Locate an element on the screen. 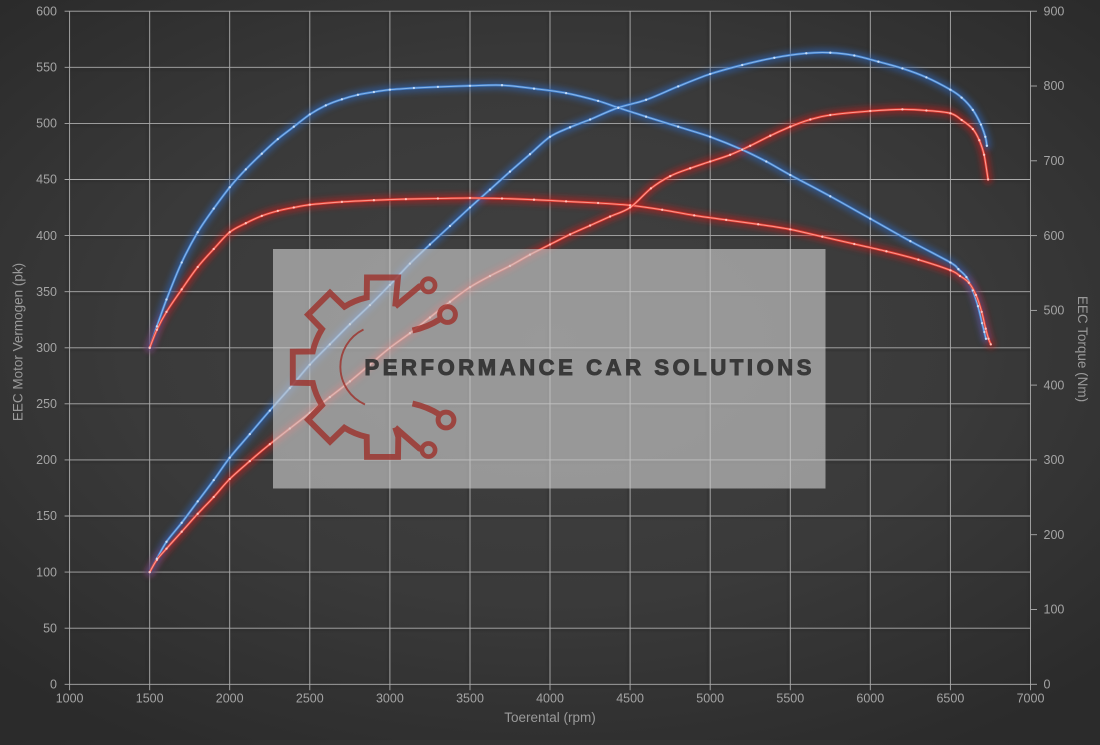 The width and height of the screenshot is (1100, 745). svg-text: 3000 is located at coordinates (390, 699).